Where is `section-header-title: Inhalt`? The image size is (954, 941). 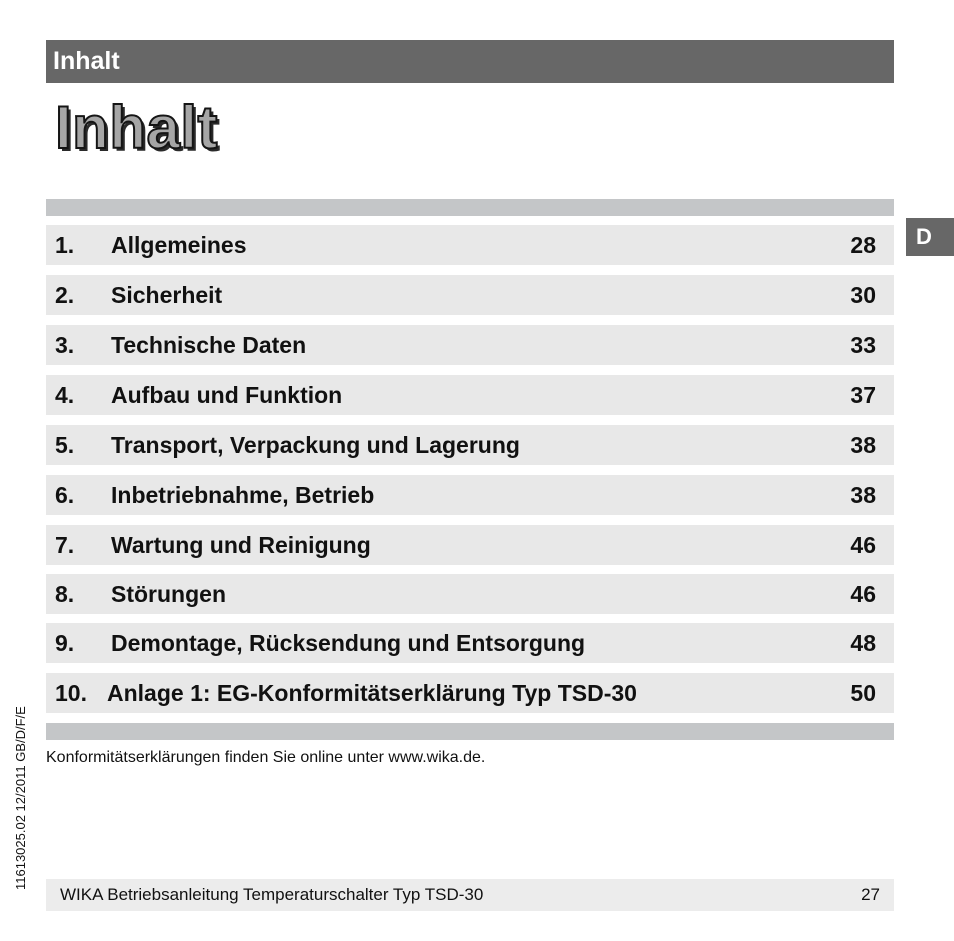 section-header-title: Inhalt is located at coordinates (86, 61).